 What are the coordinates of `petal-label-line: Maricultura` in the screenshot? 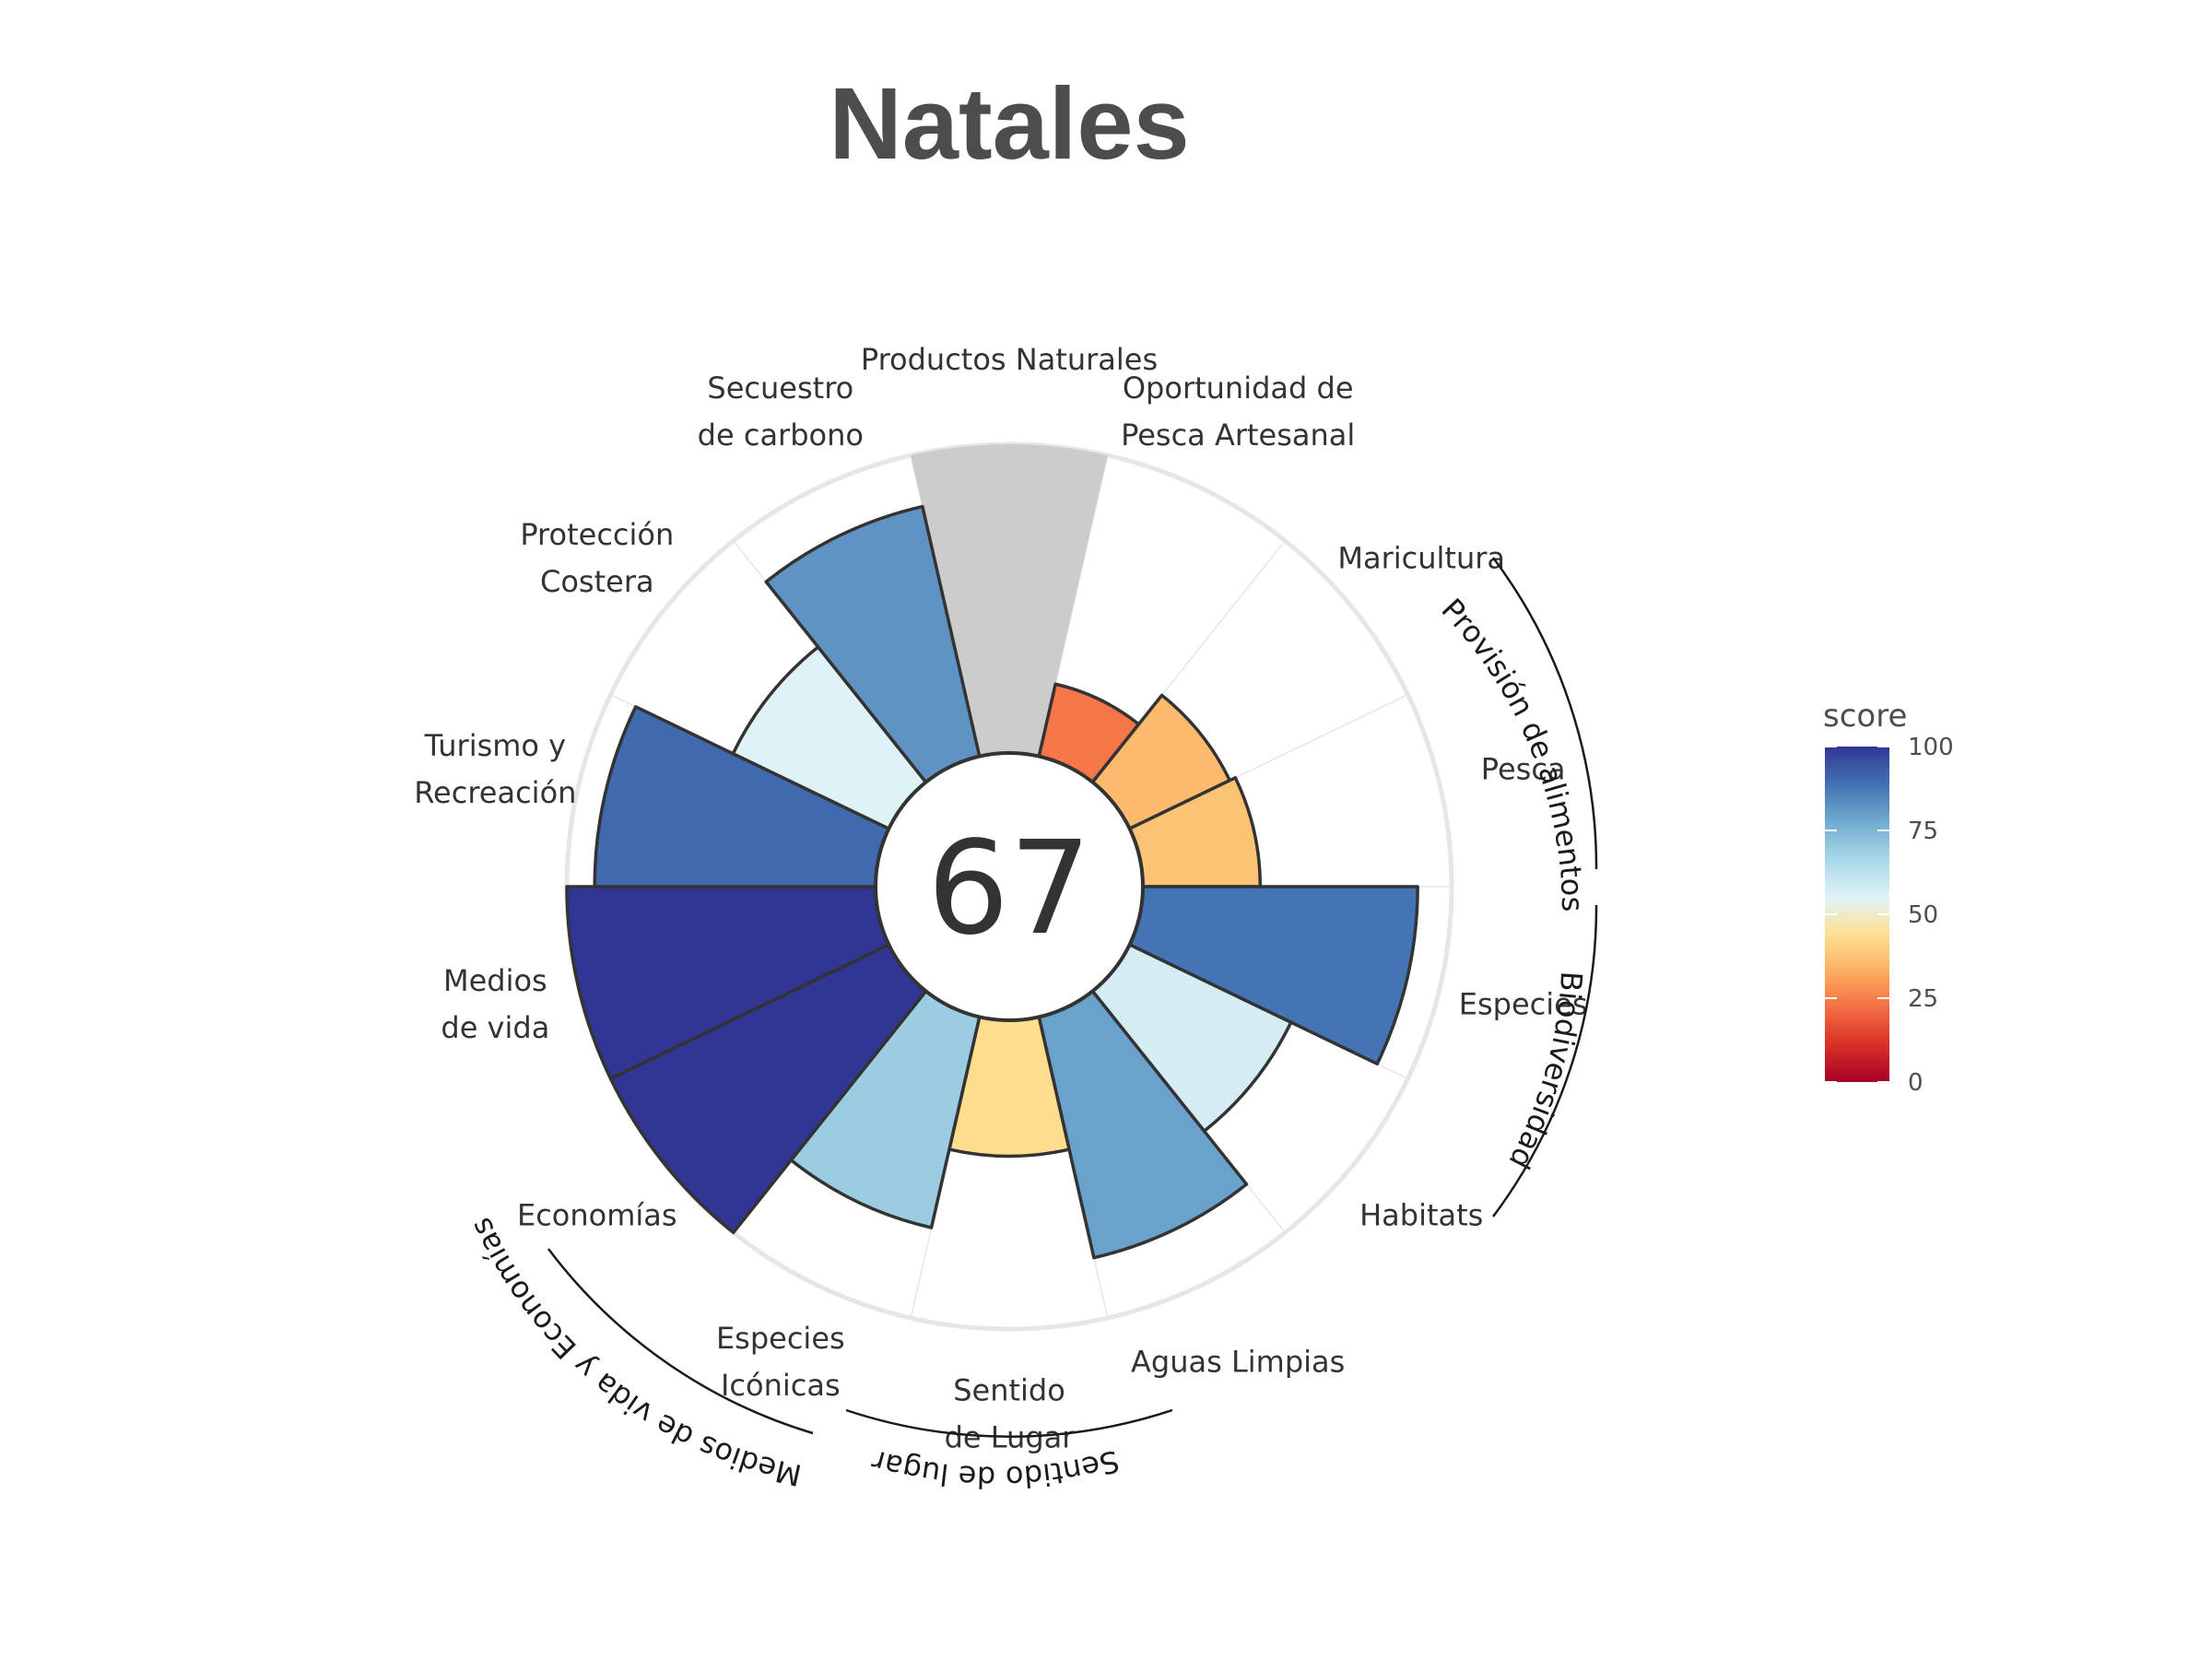 It's located at (1421, 557).